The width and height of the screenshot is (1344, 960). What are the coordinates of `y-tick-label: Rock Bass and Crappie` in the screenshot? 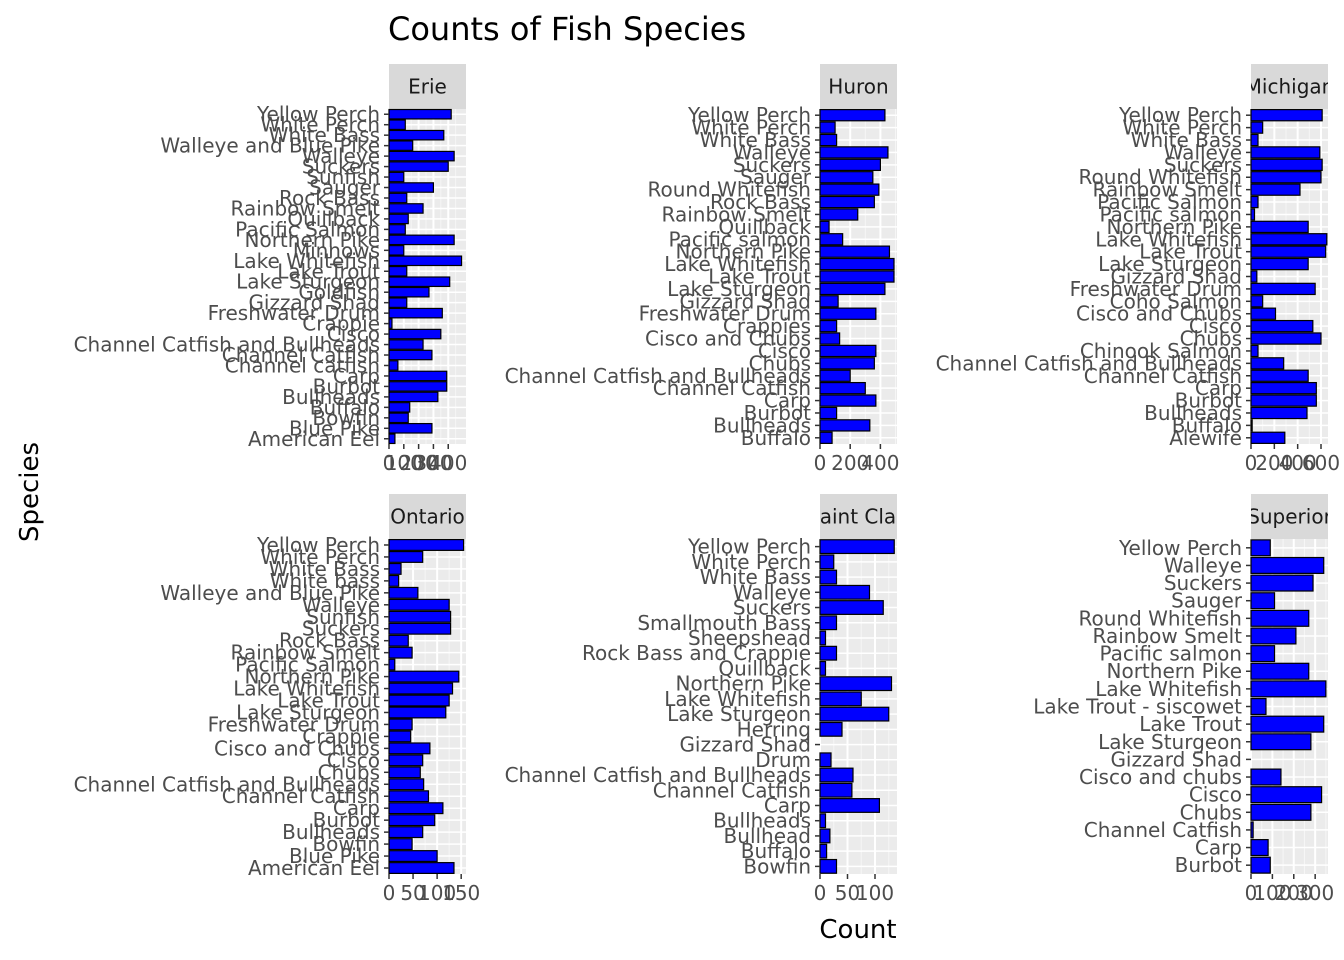 It's located at (696, 653).